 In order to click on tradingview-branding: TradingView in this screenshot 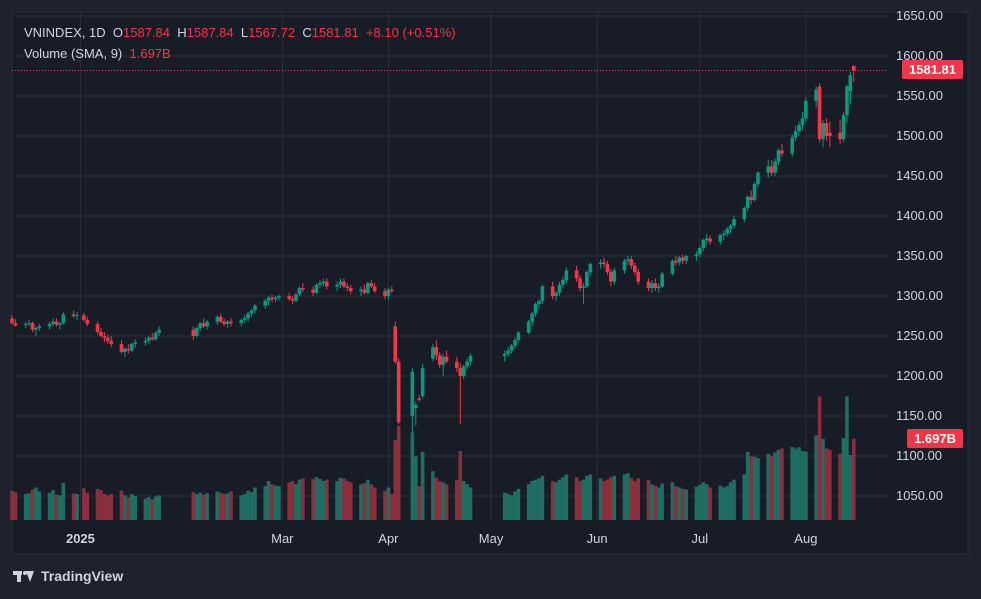, I will do `click(68, 576)`.